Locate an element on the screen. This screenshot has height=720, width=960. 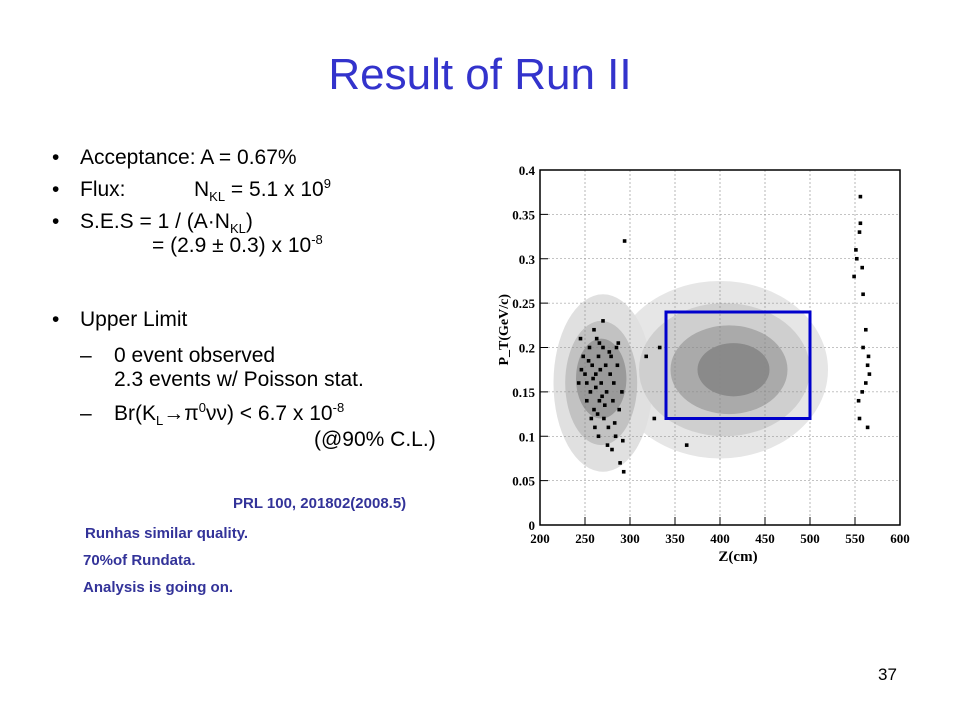
y-tick-label: 0.15 is located at coordinates (523, 392).